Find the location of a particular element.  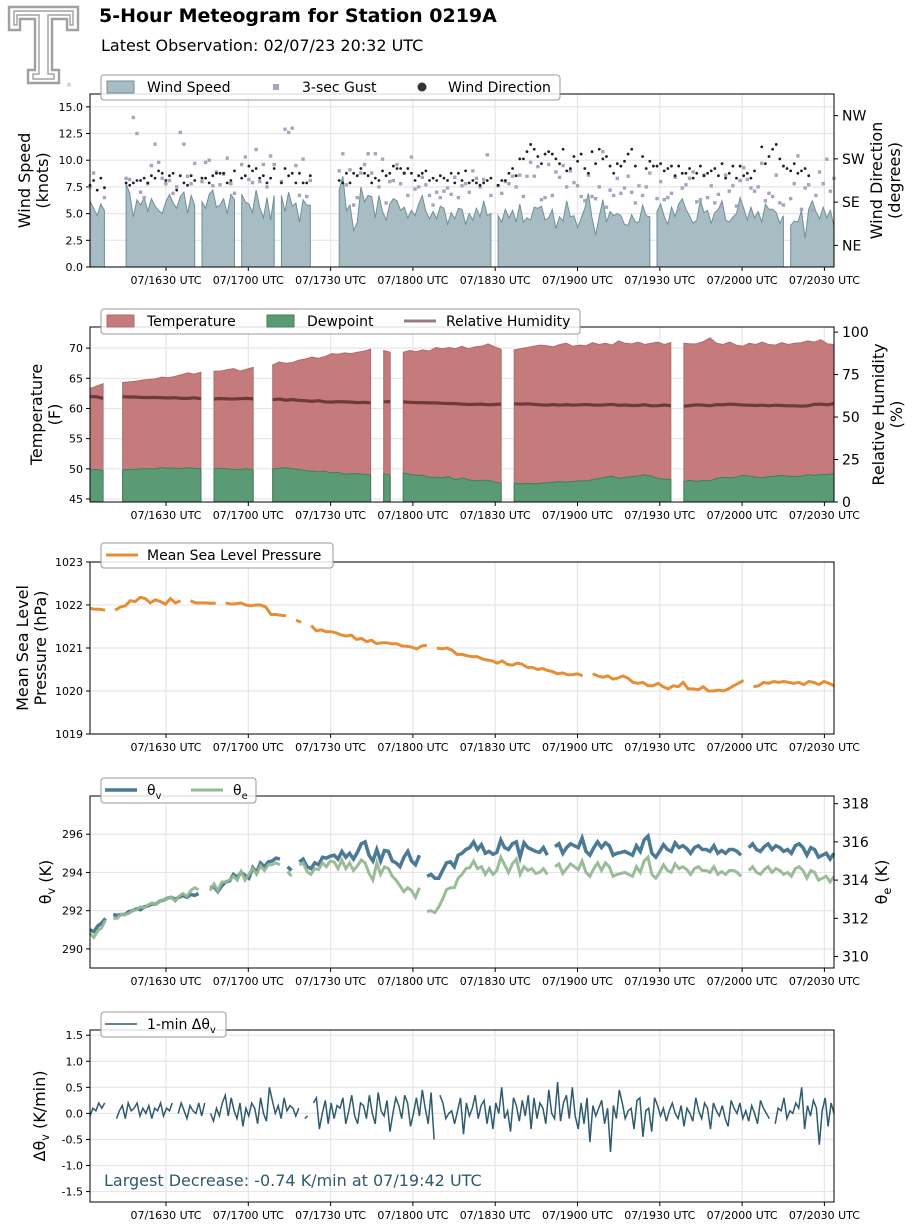

x-tick-label: 07/1730 UTC is located at coordinates (330, 981).